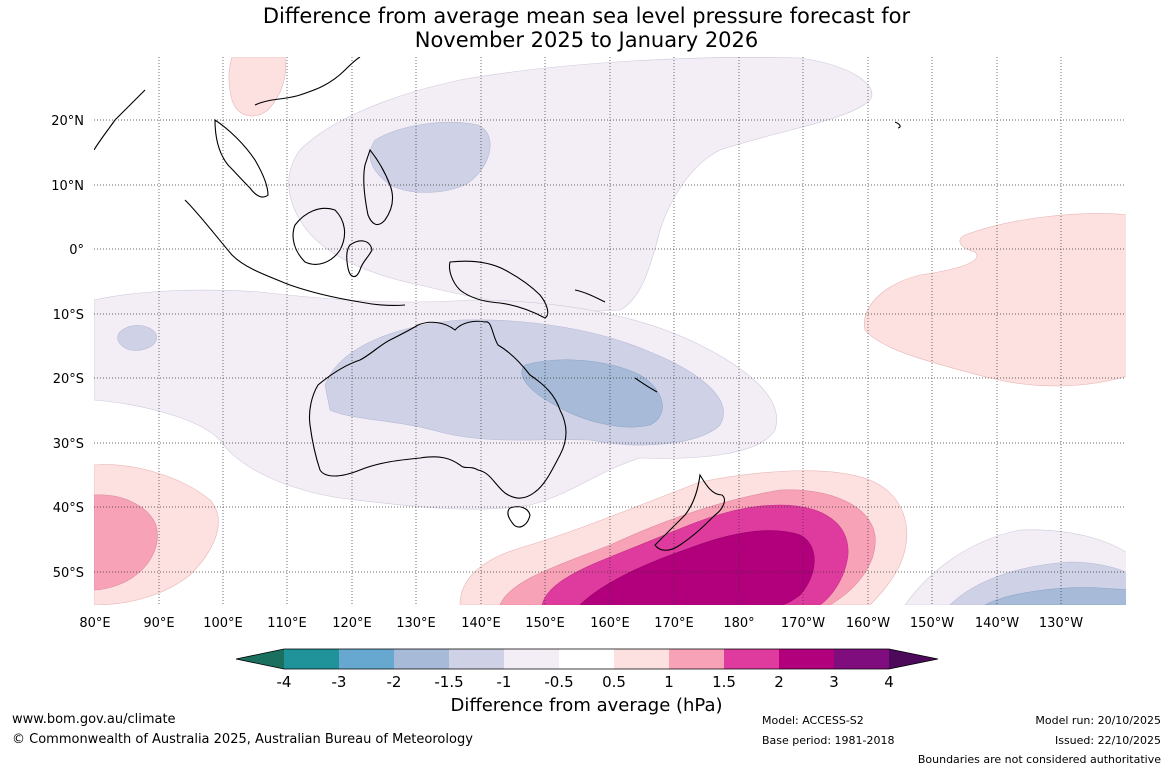  Describe the element at coordinates (448, 682) in the screenshot. I see `colorbar-tick: -1.5` at that location.